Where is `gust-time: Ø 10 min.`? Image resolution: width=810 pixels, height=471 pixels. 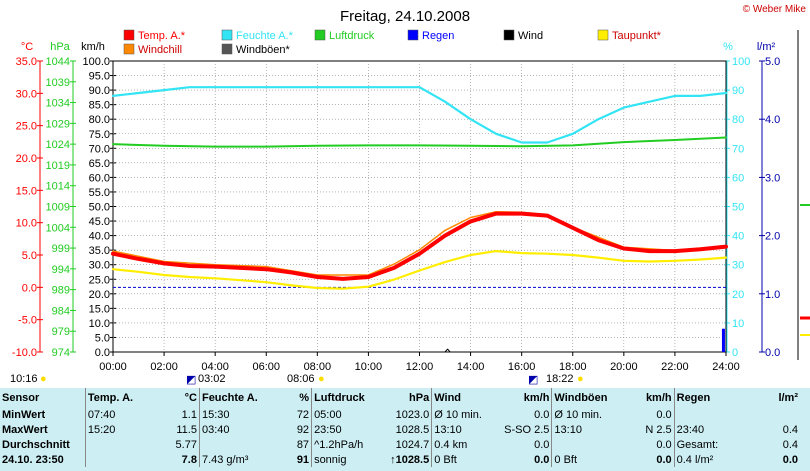 gust-time: Ø 10 min. is located at coordinates (585, 414).